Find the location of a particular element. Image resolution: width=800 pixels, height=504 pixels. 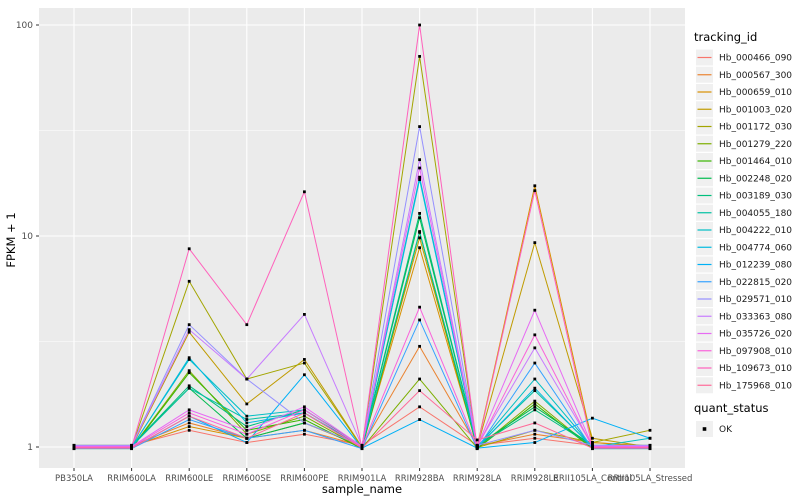

legend-label: Hb_000659_010 is located at coordinates (755, 93).